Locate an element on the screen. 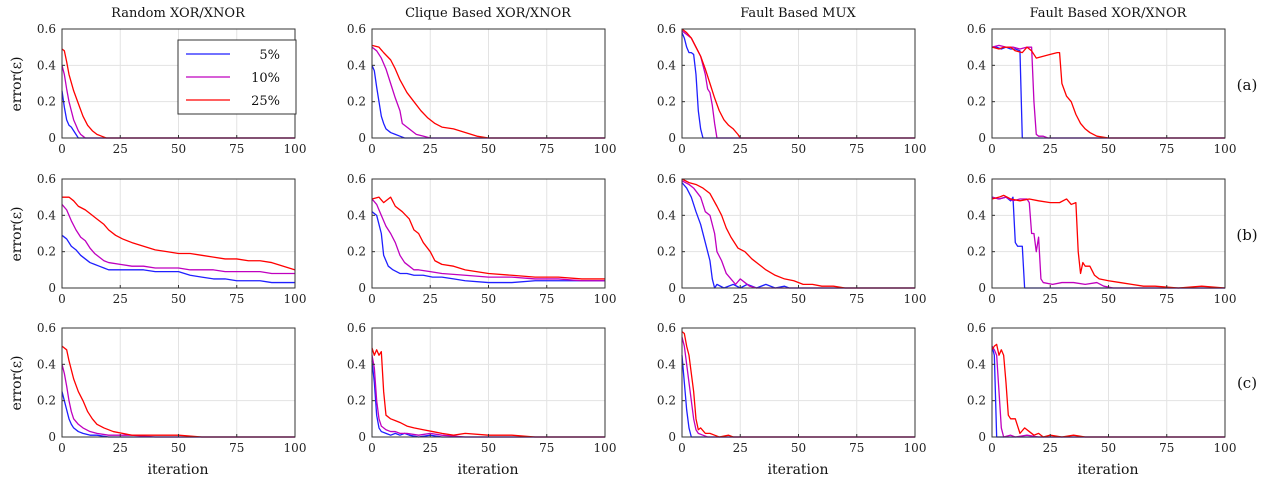 The width and height of the screenshot is (1275, 483). panel-r2-c3-xtick-label-0: 0 is located at coordinates (682, 299).